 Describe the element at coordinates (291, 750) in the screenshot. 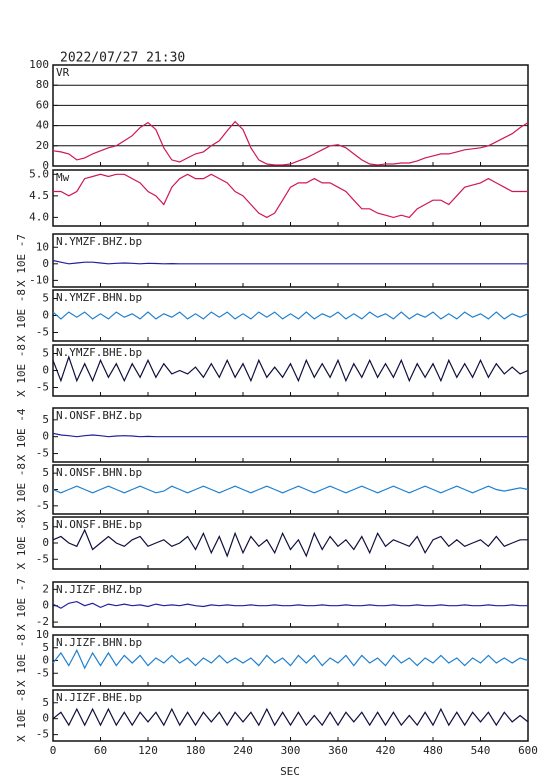

I see `x-tick-label: 300` at that location.